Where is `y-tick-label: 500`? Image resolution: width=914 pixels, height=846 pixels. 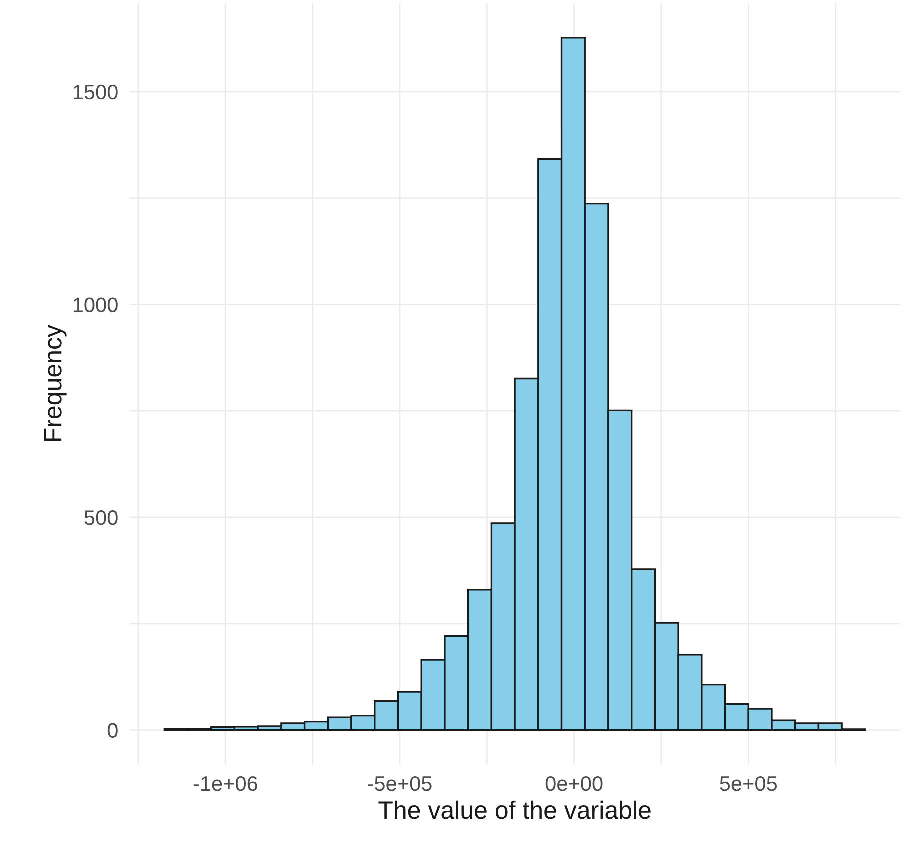
y-tick-label: 500 is located at coordinates (101, 518).